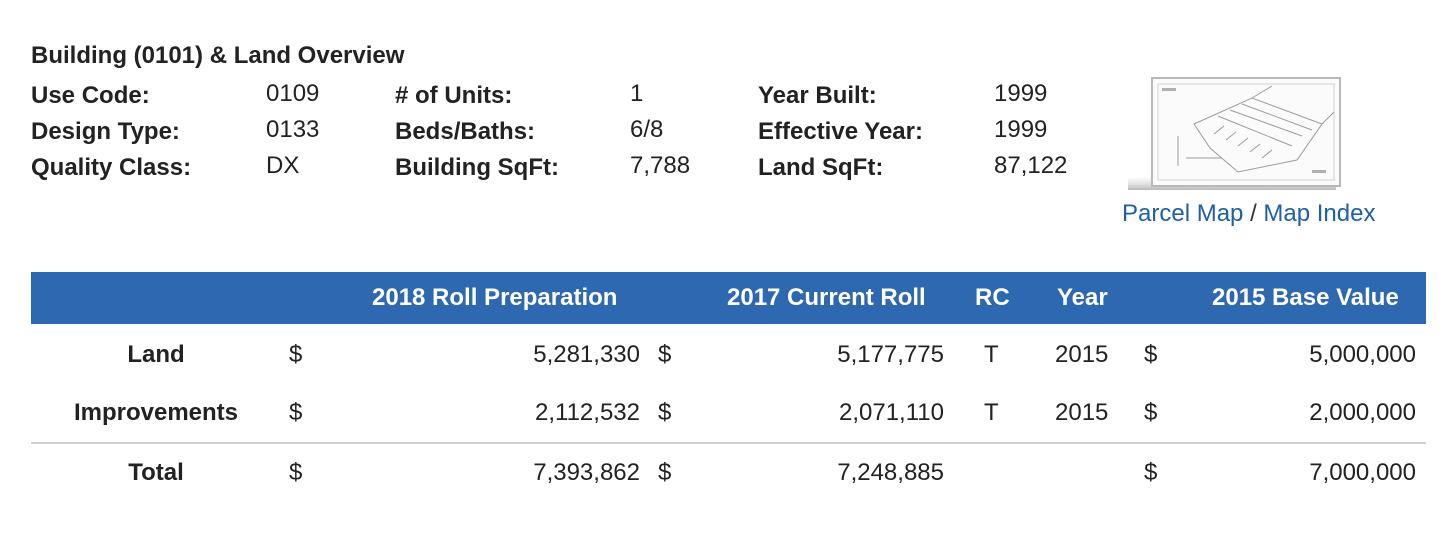 Image resolution: width=1456 pixels, height=554 pixels. I want to click on effective-year-label: Effective Year:, so click(840, 131).